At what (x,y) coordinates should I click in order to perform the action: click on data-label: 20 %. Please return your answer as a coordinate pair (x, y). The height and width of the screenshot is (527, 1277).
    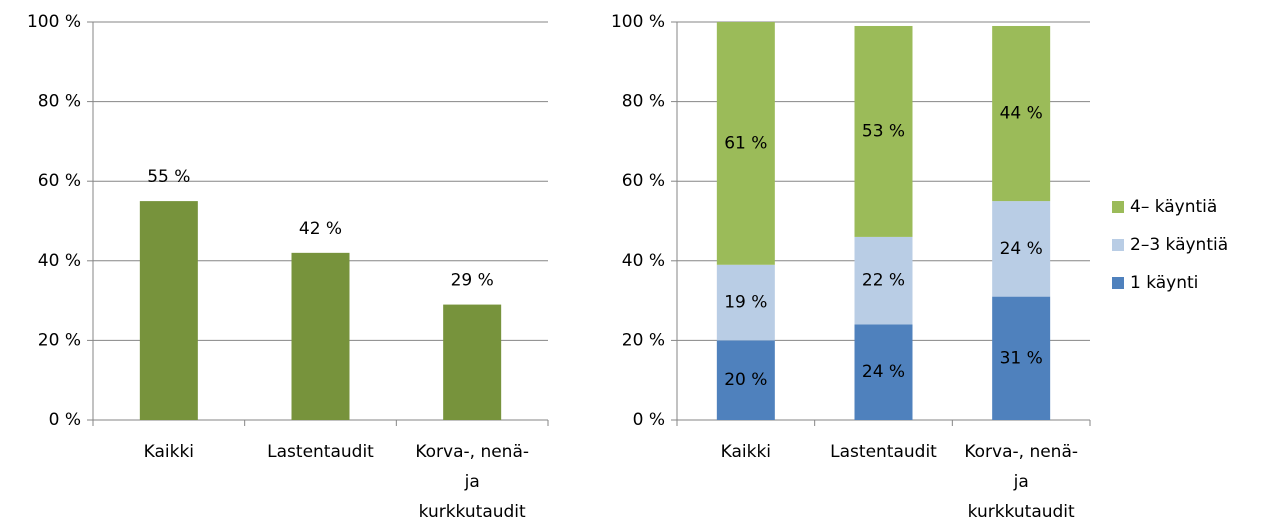
    Looking at the image, I should click on (745, 380).